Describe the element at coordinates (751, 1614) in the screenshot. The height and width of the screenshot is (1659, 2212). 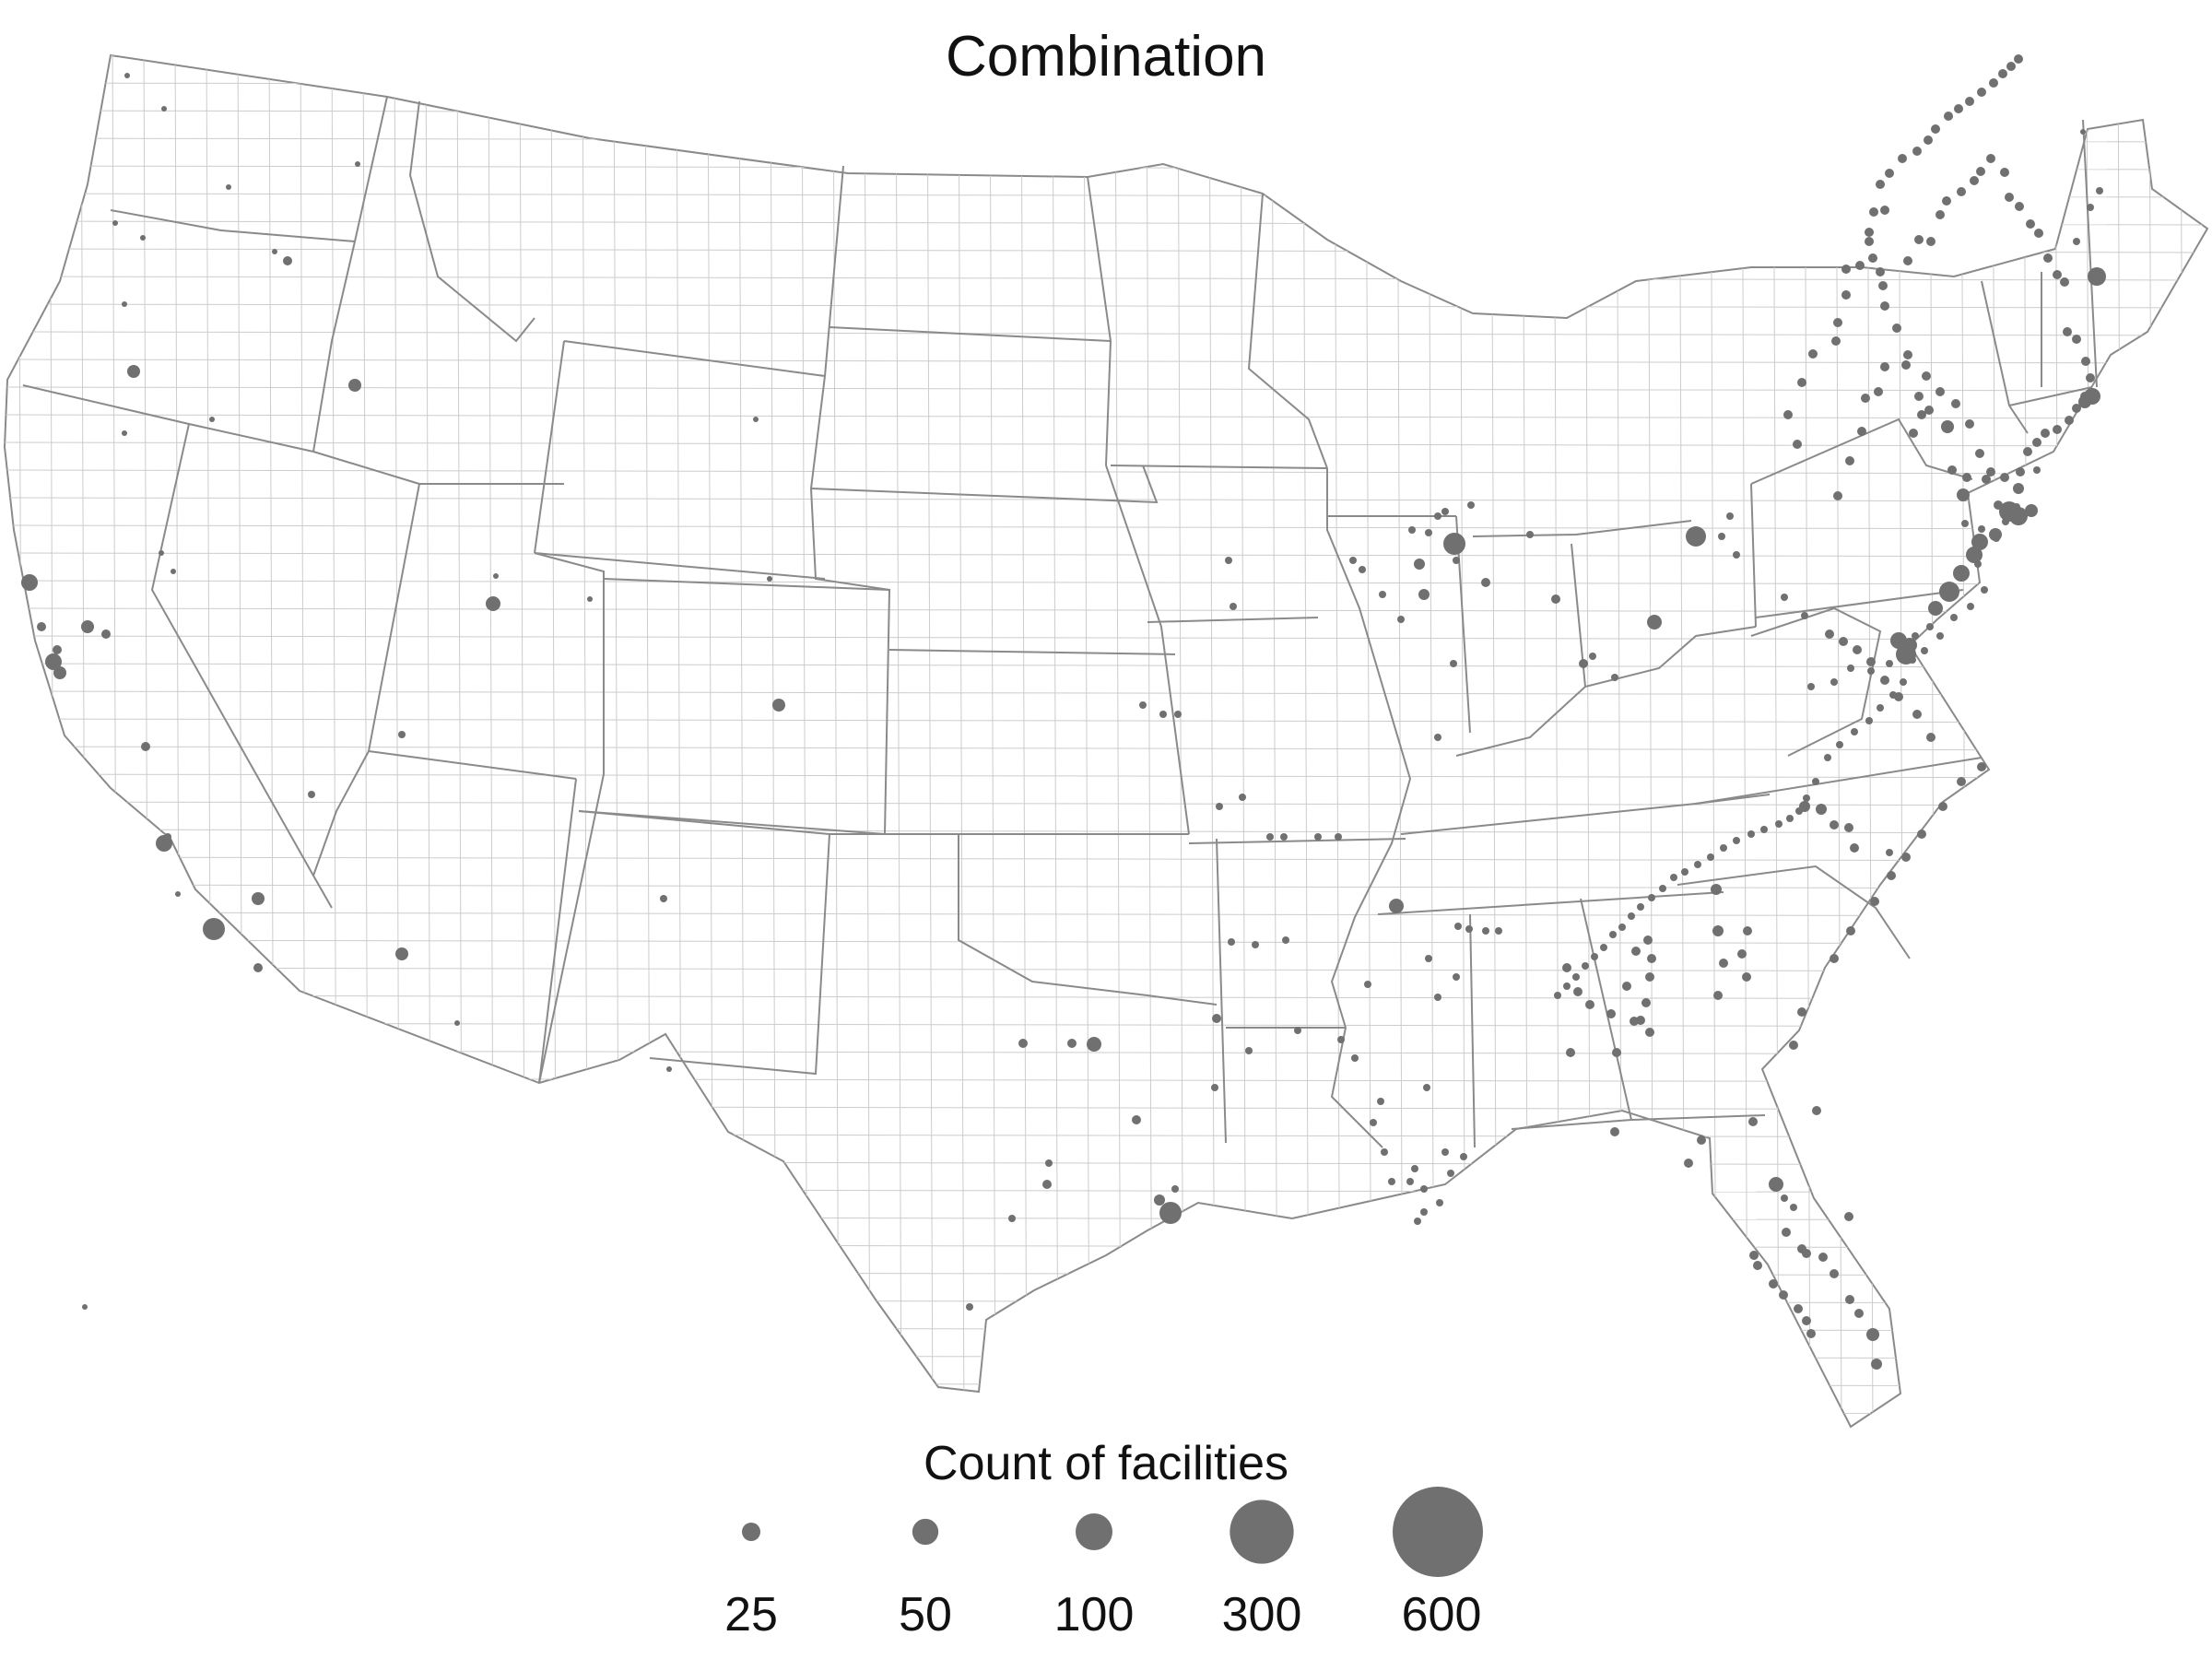
I see `legend-label-25: 25` at that location.